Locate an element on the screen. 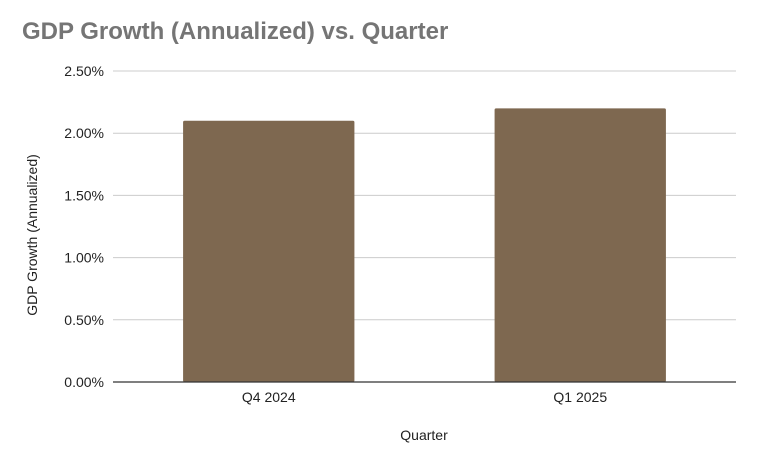 The height and width of the screenshot is (467, 759). x-axis-title: Quarter is located at coordinates (424, 435).